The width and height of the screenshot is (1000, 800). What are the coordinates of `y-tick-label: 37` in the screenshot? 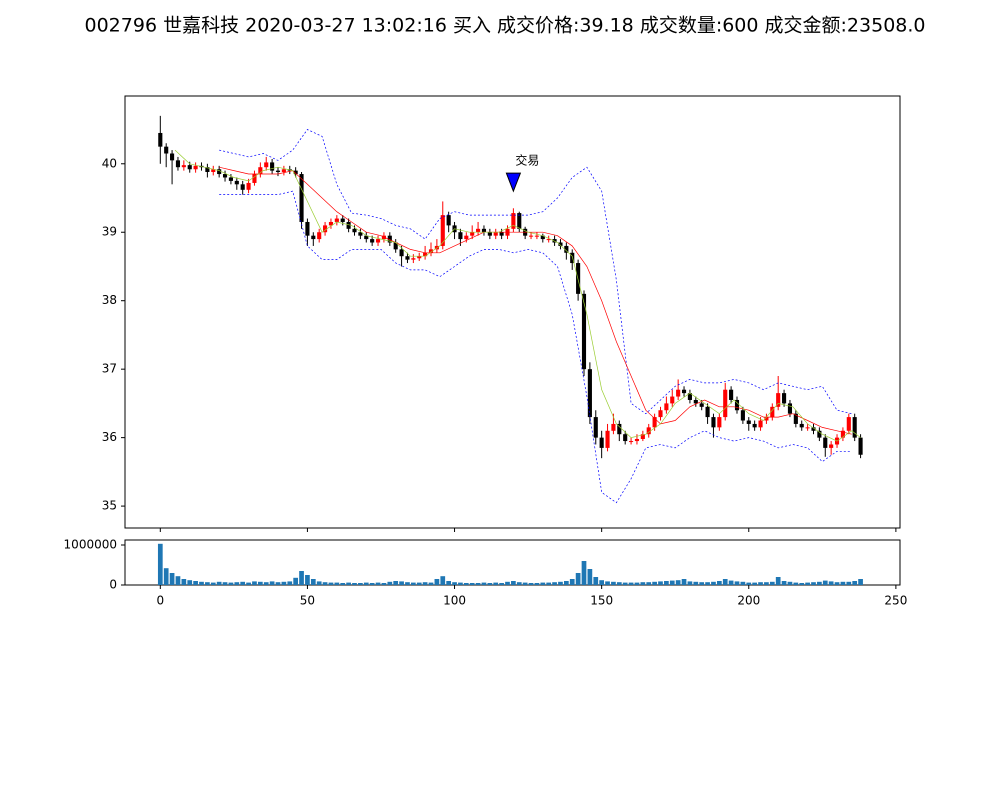 It's located at (109, 369).